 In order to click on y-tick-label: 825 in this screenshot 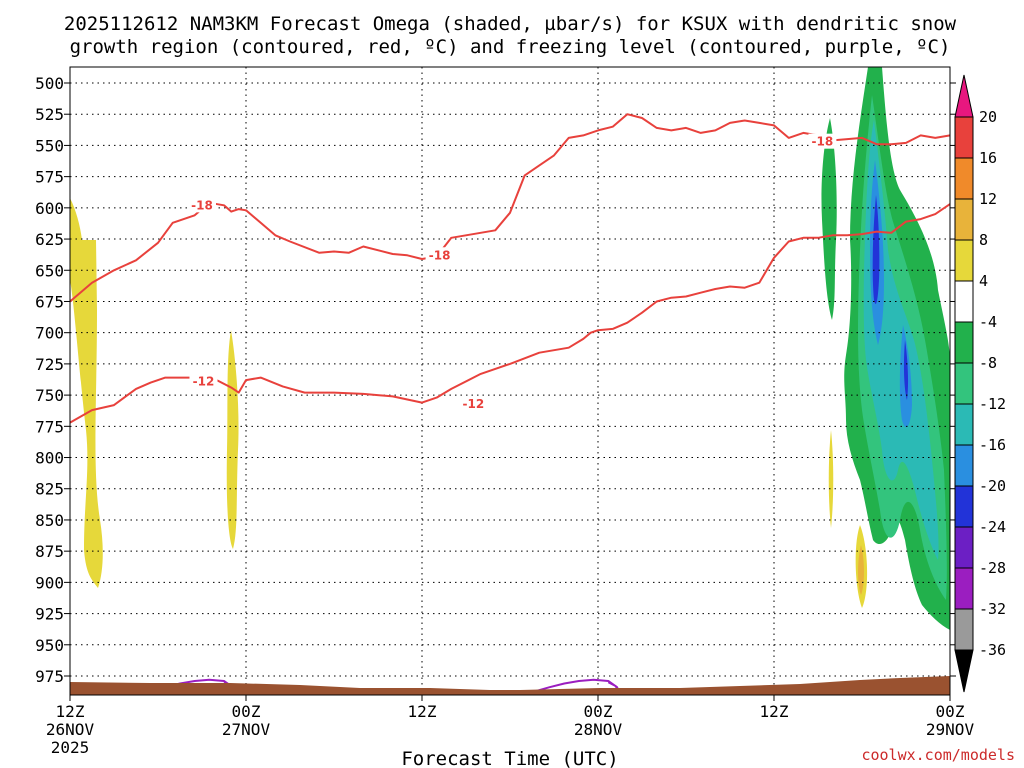, I will do `click(49, 489)`.